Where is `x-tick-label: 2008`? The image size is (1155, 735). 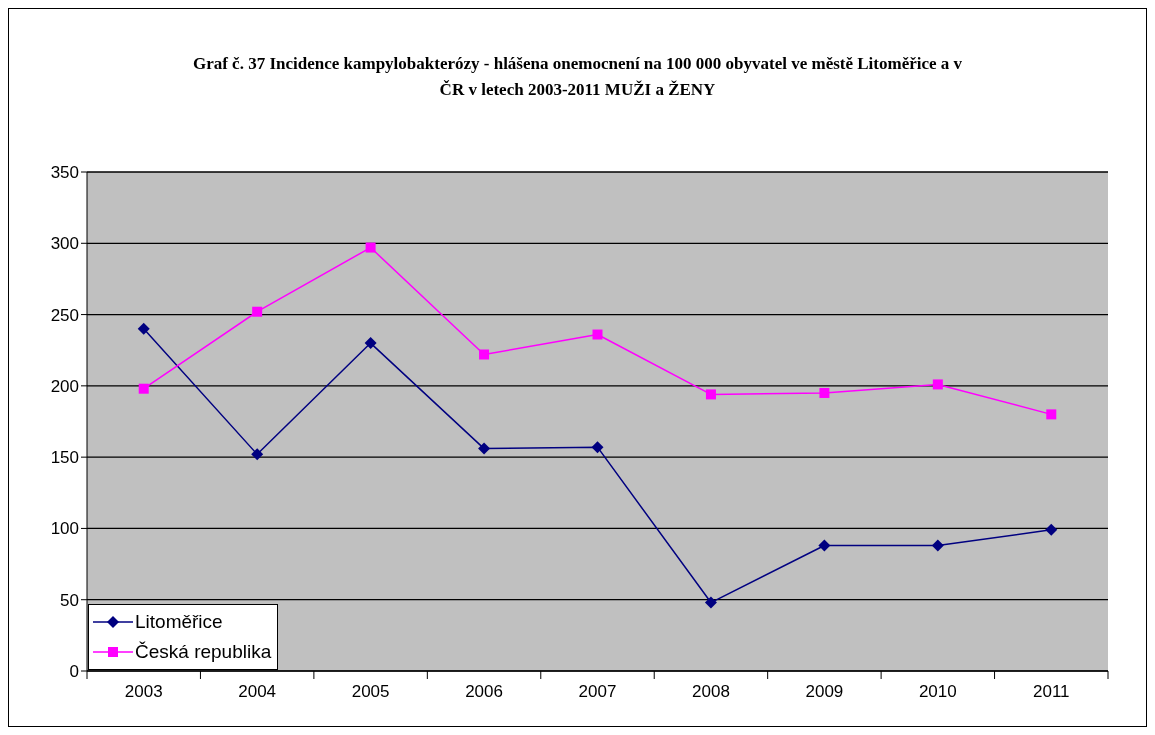
x-tick-label: 2008 is located at coordinates (711, 691).